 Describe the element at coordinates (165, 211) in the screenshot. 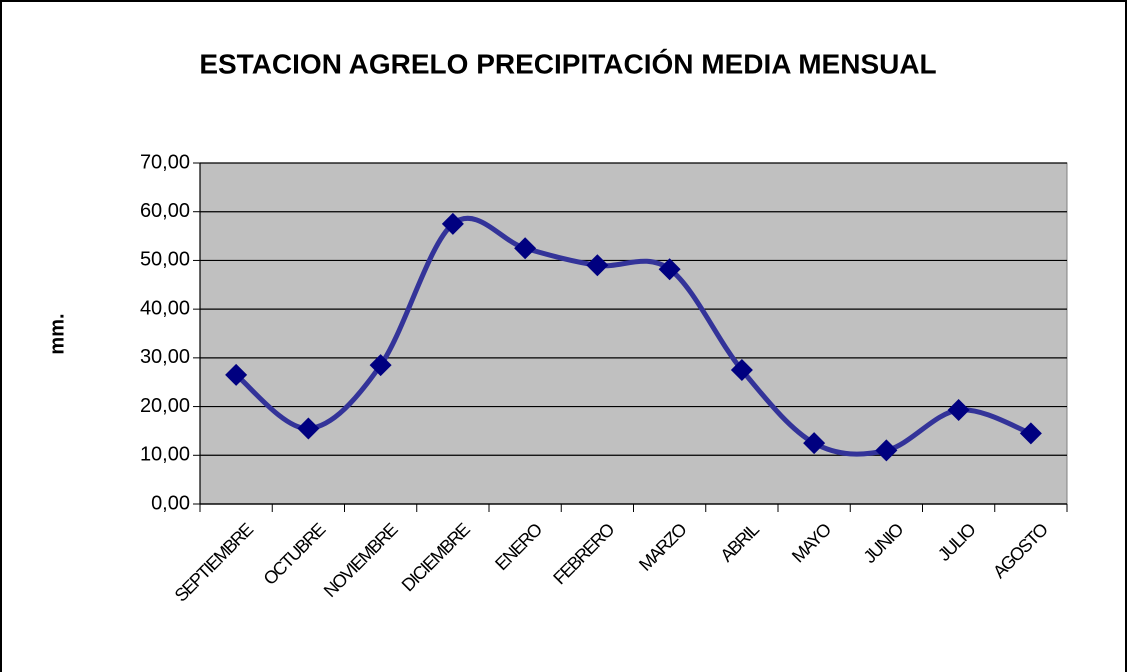

I see `y-tick-label: 60,00` at that location.